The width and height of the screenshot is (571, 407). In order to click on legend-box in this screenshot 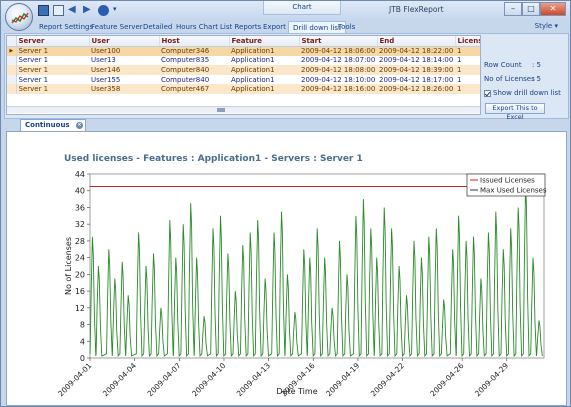, I will do `click(506, 185)`.